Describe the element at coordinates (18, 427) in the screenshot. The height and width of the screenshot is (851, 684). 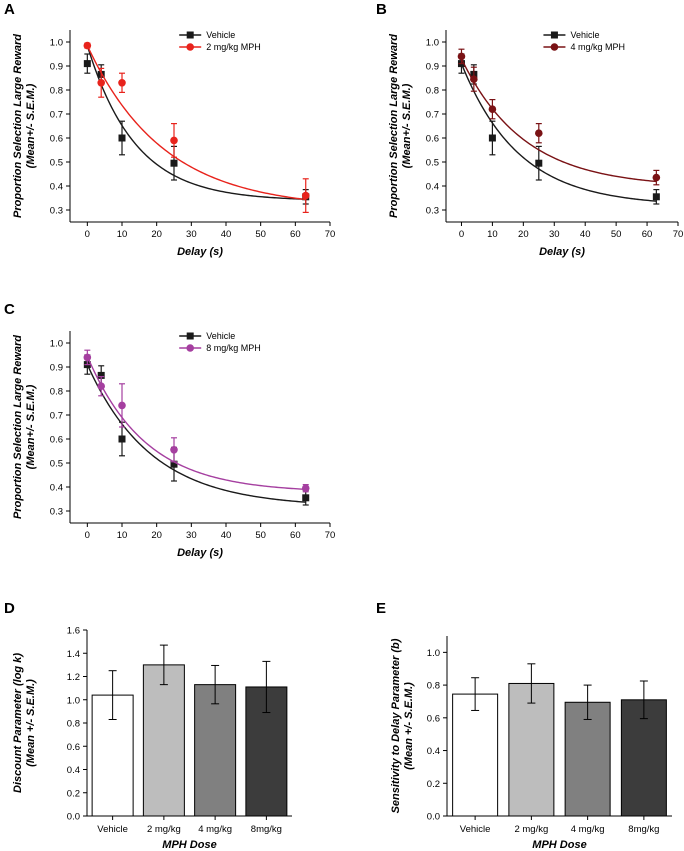
I see `y-axis-title: Proportion Selection Large Reward` at that location.